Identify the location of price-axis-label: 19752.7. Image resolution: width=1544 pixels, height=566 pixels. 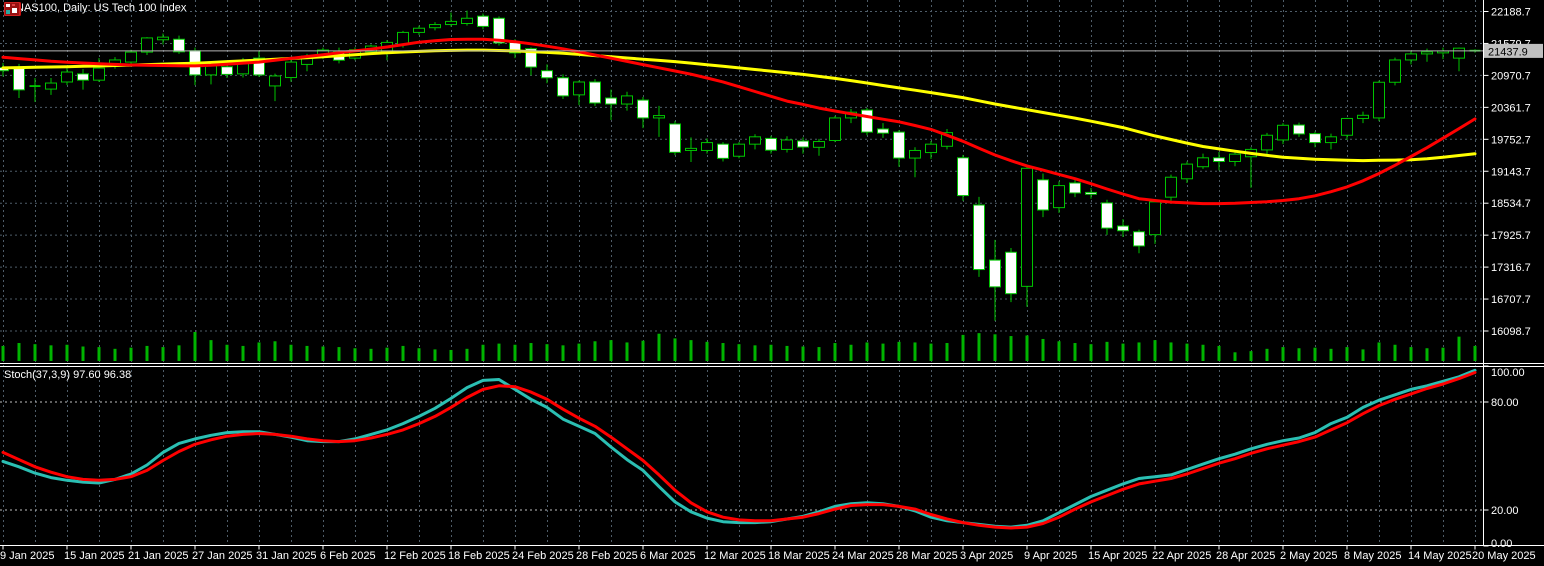
(1511, 140).